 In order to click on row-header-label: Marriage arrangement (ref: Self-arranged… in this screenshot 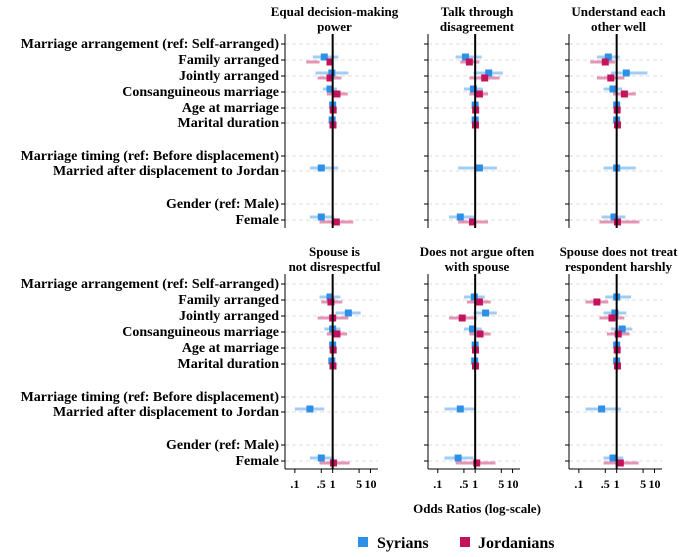, I will do `click(150, 284)`.